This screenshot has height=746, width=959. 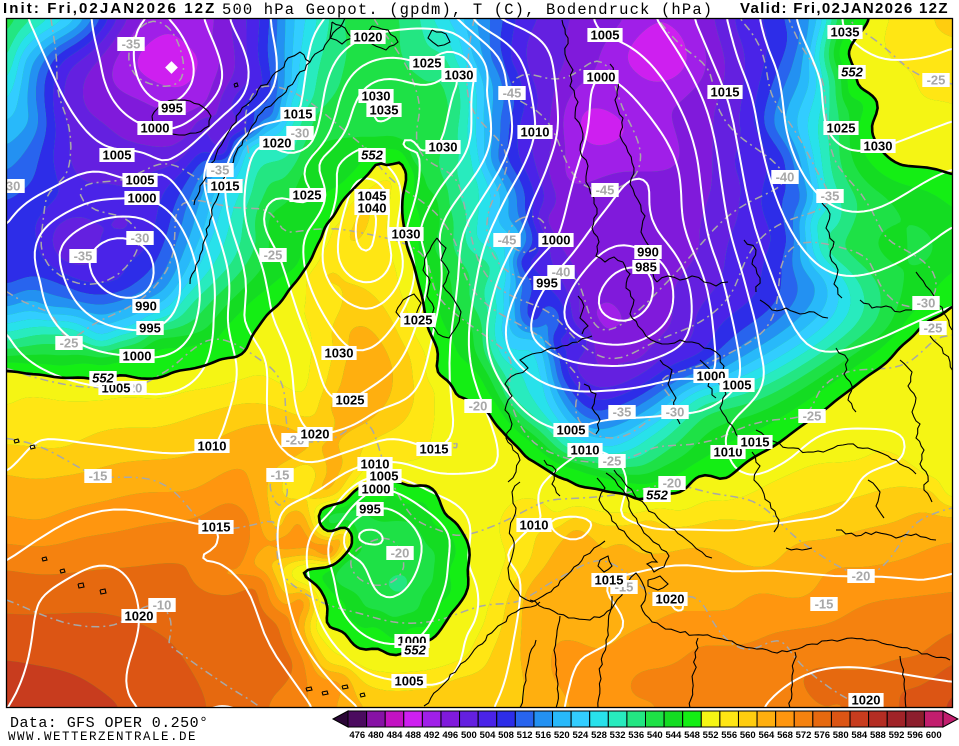 What do you see at coordinates (525, 735) in the screenshot?
I see `svg-text: 512` at bounding box center [525, 735].